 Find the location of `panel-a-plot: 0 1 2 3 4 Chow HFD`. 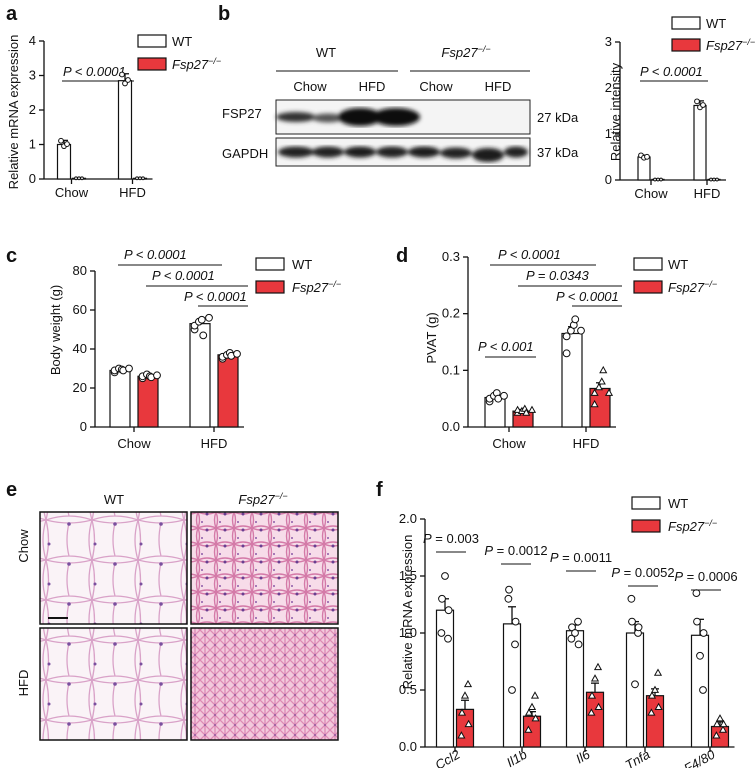

panel-a-plot: 0 1 2 3 4 Chow HFD is located at coordinates (91, 116).